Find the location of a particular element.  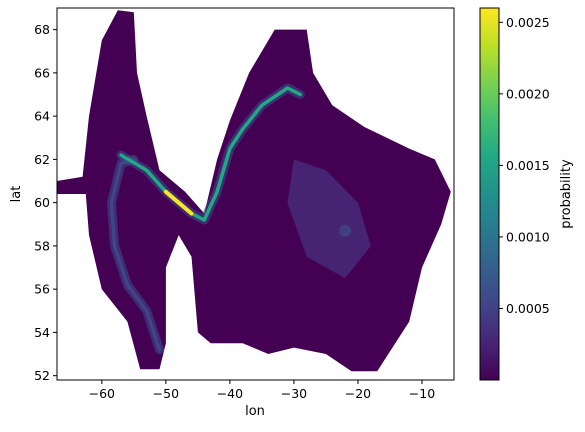

x-tick-label: −10 is located at coordinates (422, 393).